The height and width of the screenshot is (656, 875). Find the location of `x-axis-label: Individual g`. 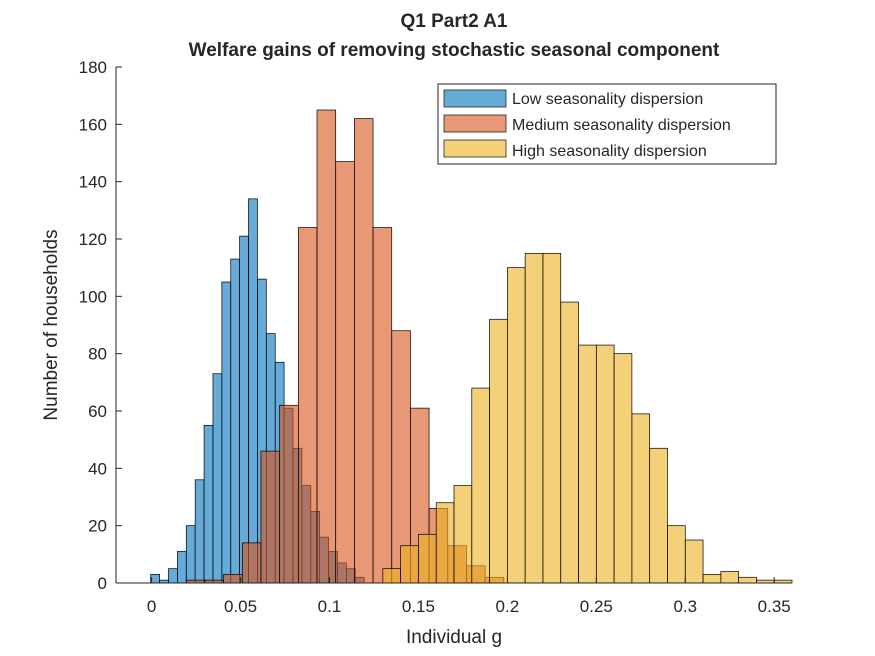

x-axis-label: Individual g is located at coordinates (454, 637).